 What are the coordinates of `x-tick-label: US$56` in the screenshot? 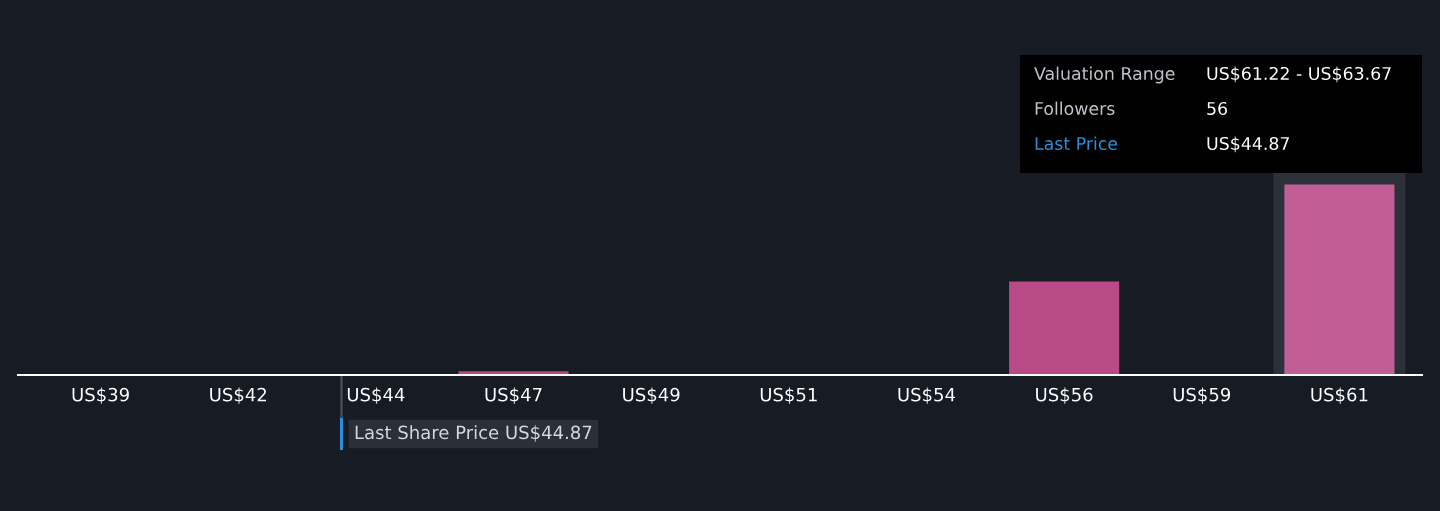 It's located at (1064, 395).